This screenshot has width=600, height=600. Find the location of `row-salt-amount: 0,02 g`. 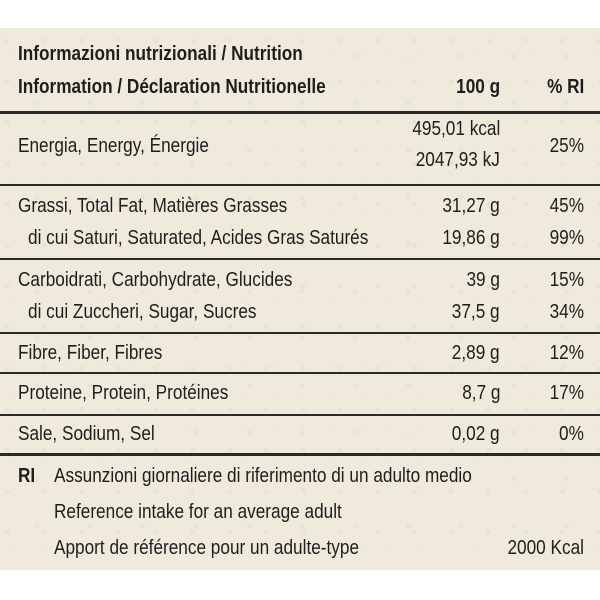

row-salt-amount: 0,02 g is located at coordinates (476, 434).